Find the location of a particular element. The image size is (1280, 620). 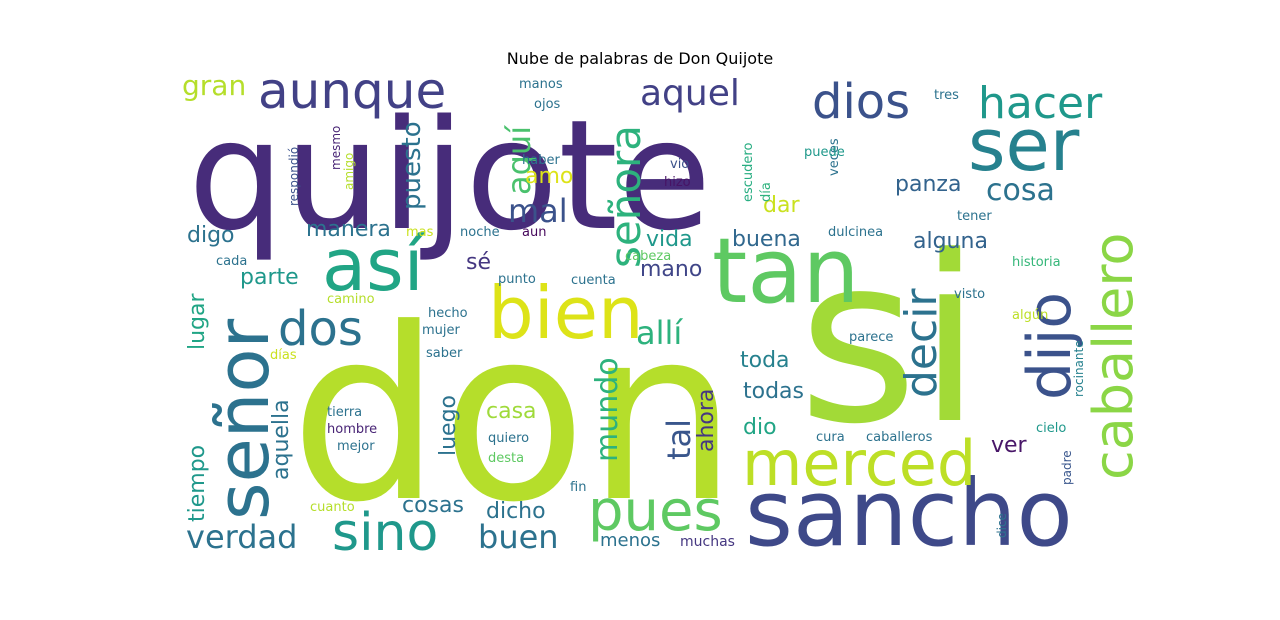

cloud-word: dos is located at coordinates (320, 329).